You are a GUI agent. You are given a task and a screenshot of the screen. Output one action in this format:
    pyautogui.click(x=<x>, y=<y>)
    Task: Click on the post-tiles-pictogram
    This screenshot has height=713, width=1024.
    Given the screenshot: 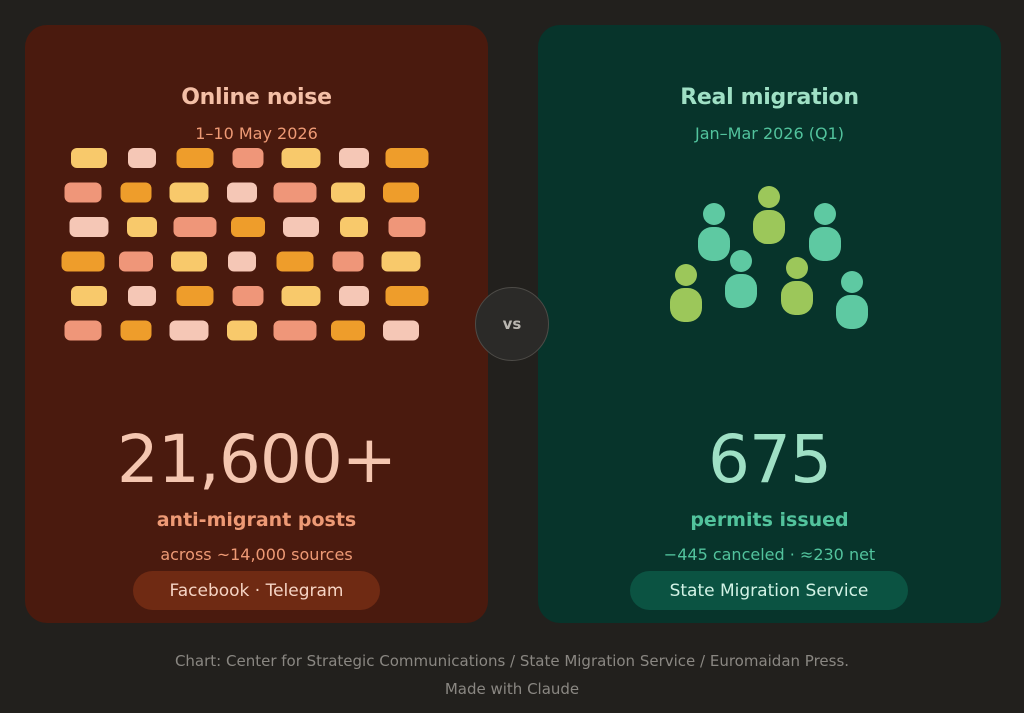 What is the action you would take?
    pyautogui.click(x=245, y=244)
    